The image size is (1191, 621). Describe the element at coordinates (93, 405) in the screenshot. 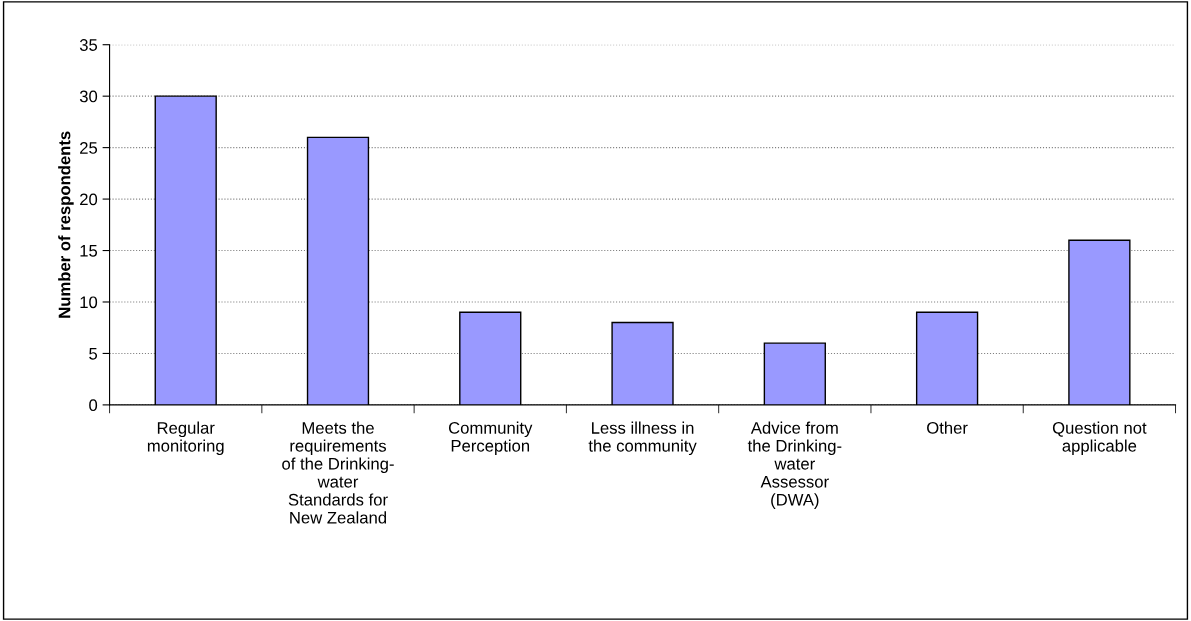

I see `y-tick-label: 0` at that location.